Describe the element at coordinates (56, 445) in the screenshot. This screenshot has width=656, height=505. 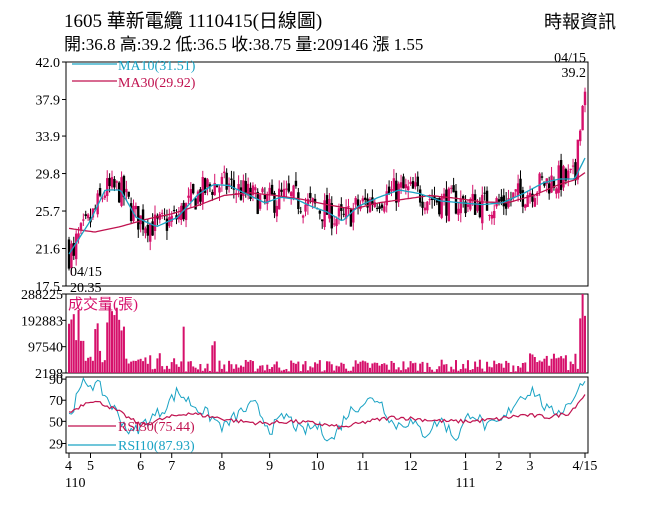
I see `rsi-tick-label: 29` at that location.